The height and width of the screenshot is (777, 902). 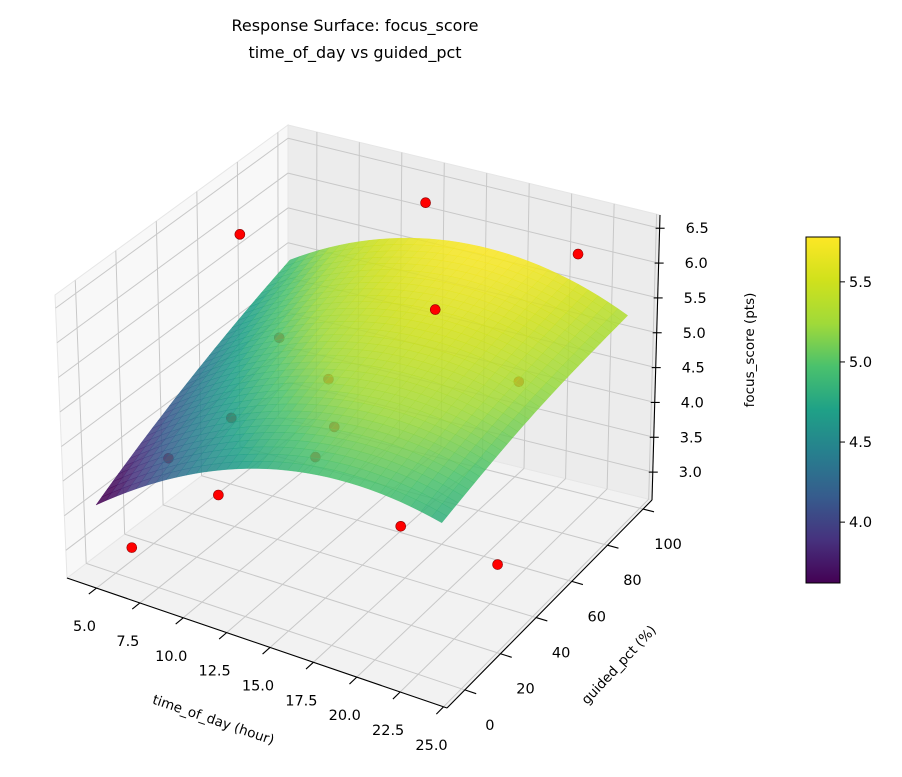 I want to click on y-tick-label: 100, so click(x=668, y=545).